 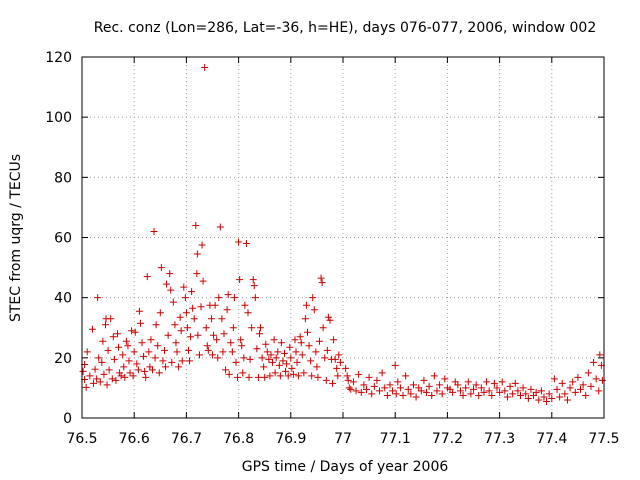 What do you see at coordinates (551, 439) in the screenshot?
I see `x-tick-label: 77.4` at bounding box center [551, 439].